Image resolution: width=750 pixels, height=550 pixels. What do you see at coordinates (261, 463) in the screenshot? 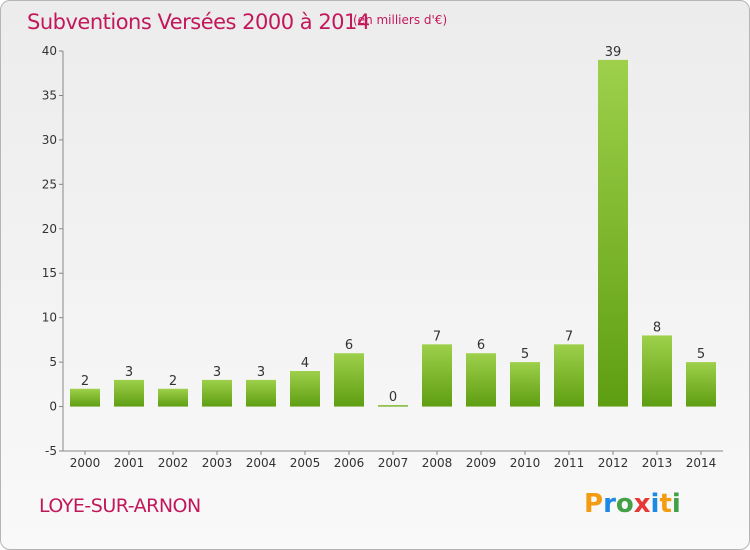
I see `x-tick-label: 2004` at bounding box center [261, 463].